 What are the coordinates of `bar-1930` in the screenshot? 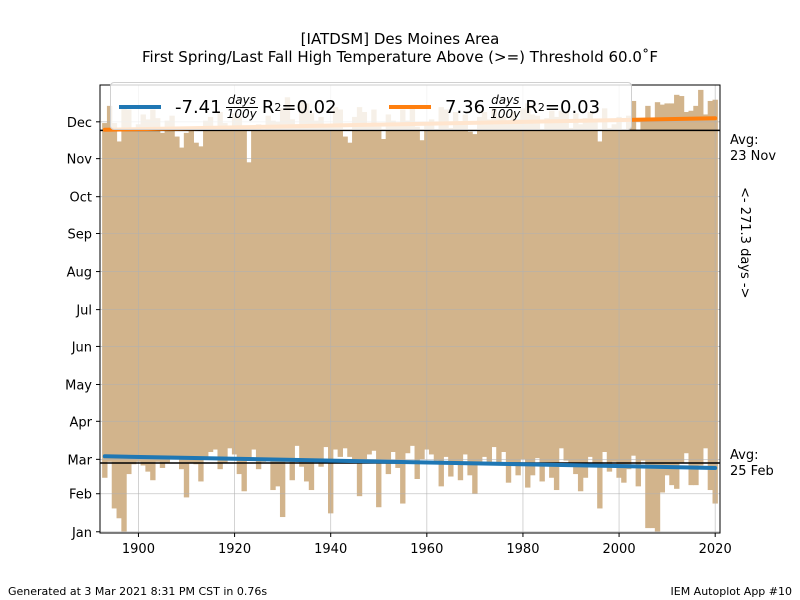 It's located at (282, 313).